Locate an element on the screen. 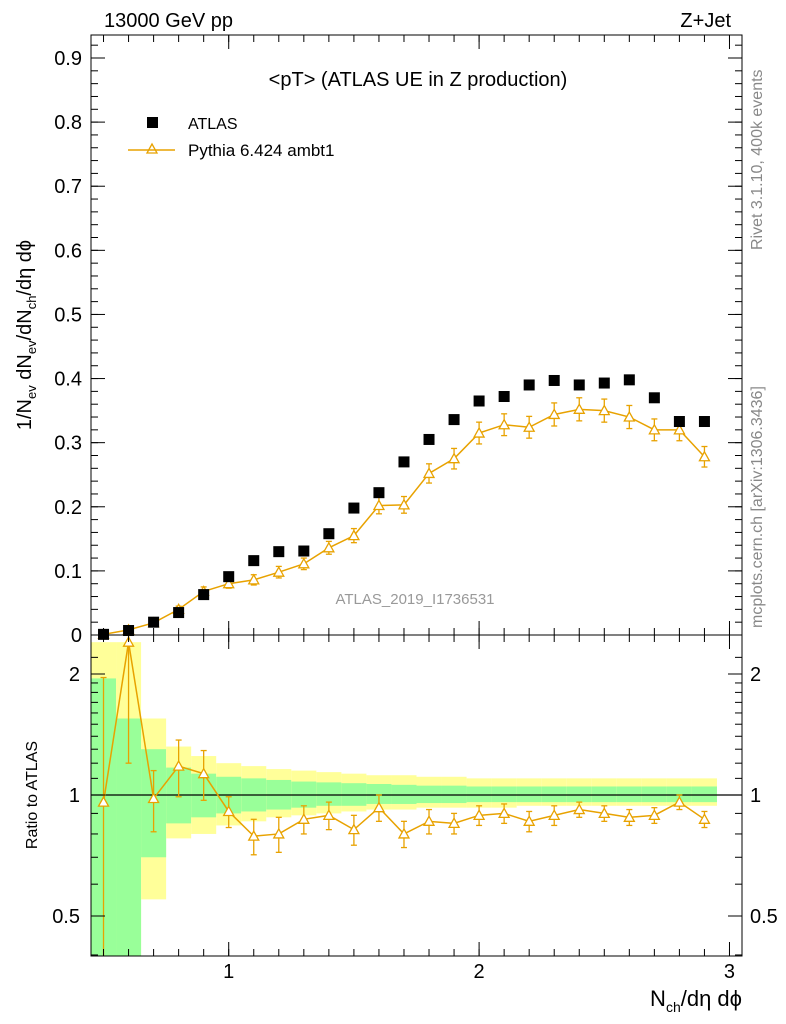  y-label-part-3: /dN is located at coordinates (25, 324).